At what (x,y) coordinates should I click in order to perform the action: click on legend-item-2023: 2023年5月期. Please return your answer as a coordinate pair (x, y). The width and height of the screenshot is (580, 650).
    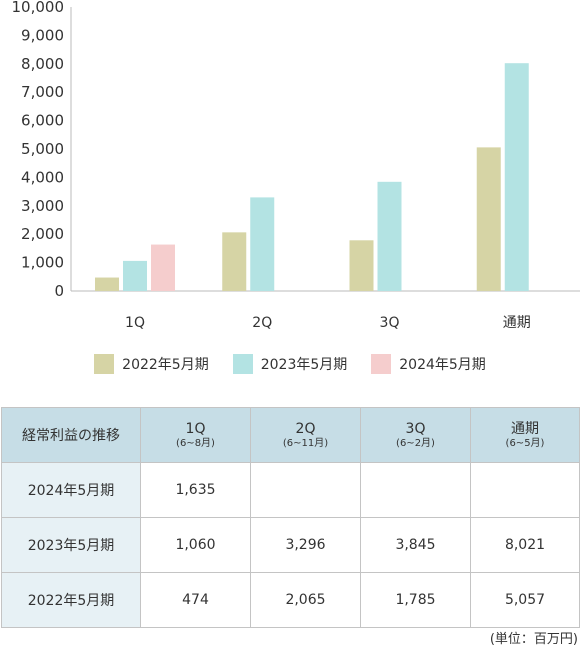
    Looking at the image, I should click on (290, 364).